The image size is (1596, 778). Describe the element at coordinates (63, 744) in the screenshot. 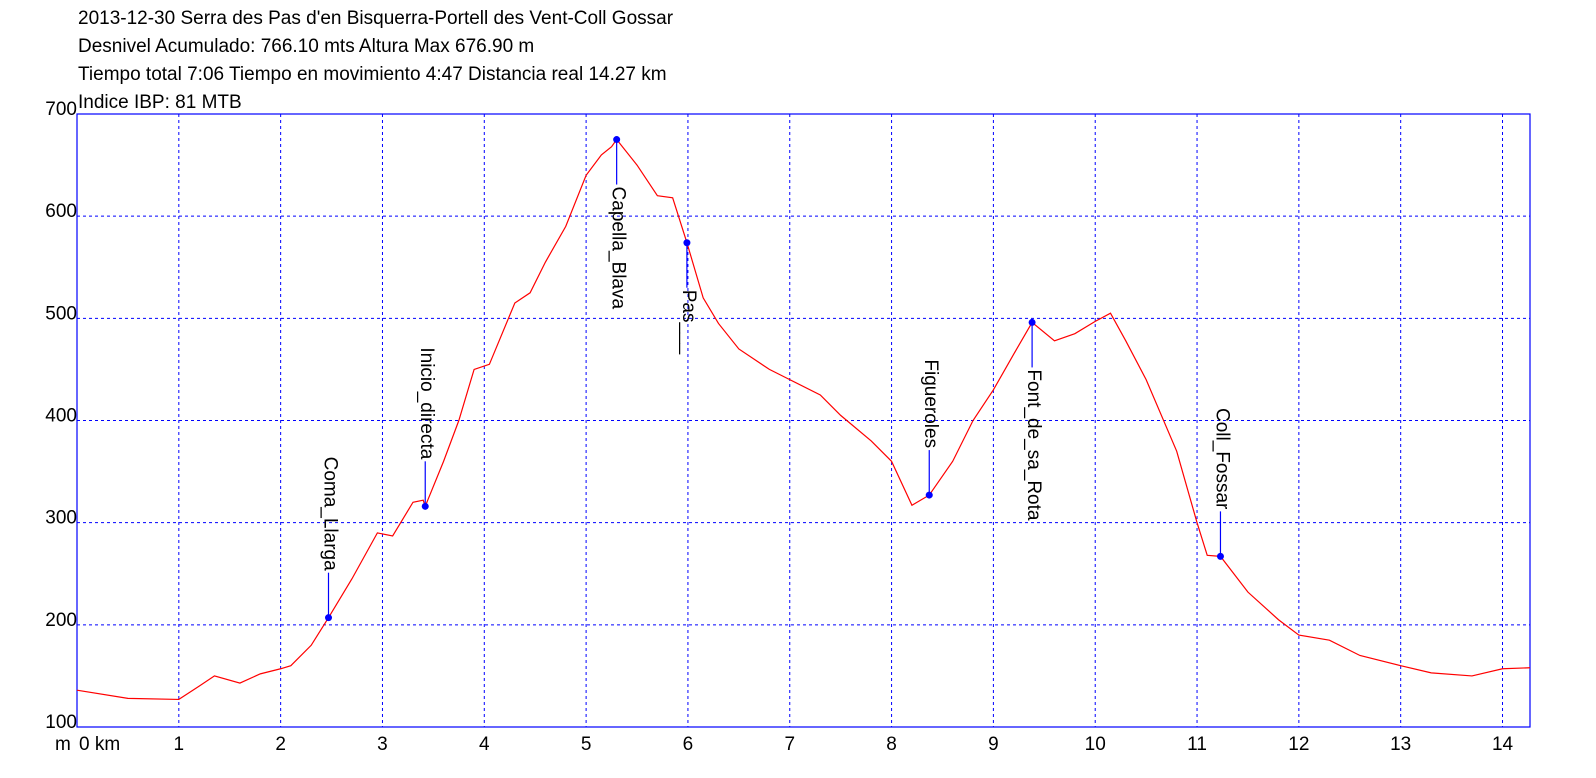

I see `y-axis-label: m` at that location.